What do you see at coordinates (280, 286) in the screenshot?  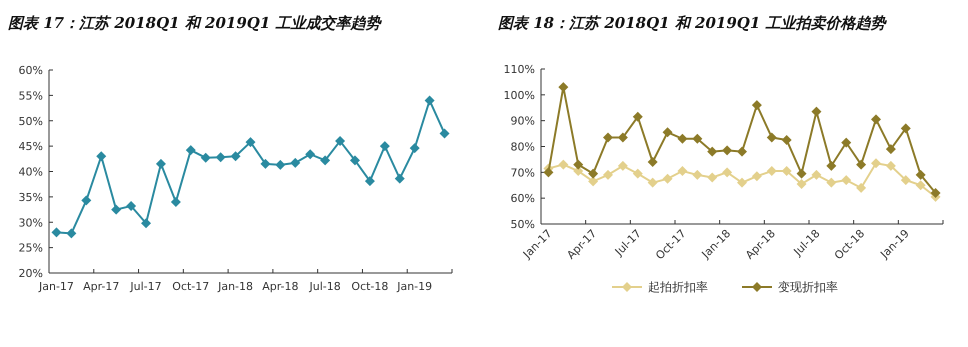 I see `x-tick-label: Apr-18` at bounding box center [280, 286].